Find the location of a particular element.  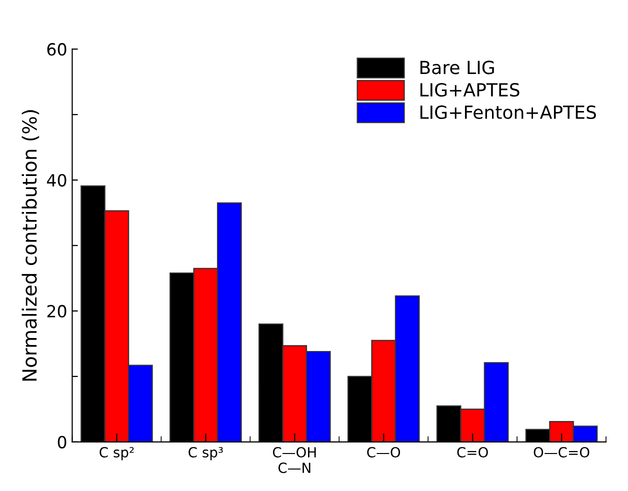

y-tick-label: 0 is located at coordinates (62, 442).